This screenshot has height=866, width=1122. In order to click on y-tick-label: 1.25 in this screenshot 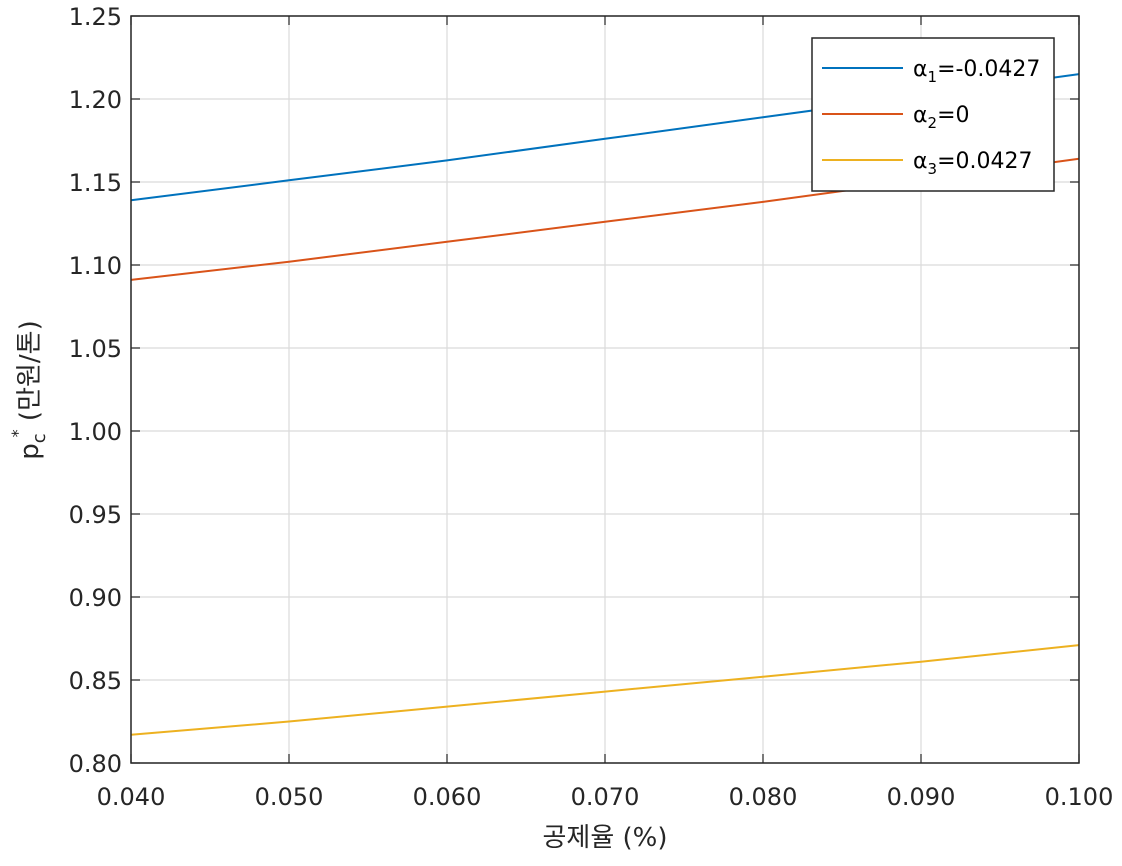, I will do `click(95, 17)`.